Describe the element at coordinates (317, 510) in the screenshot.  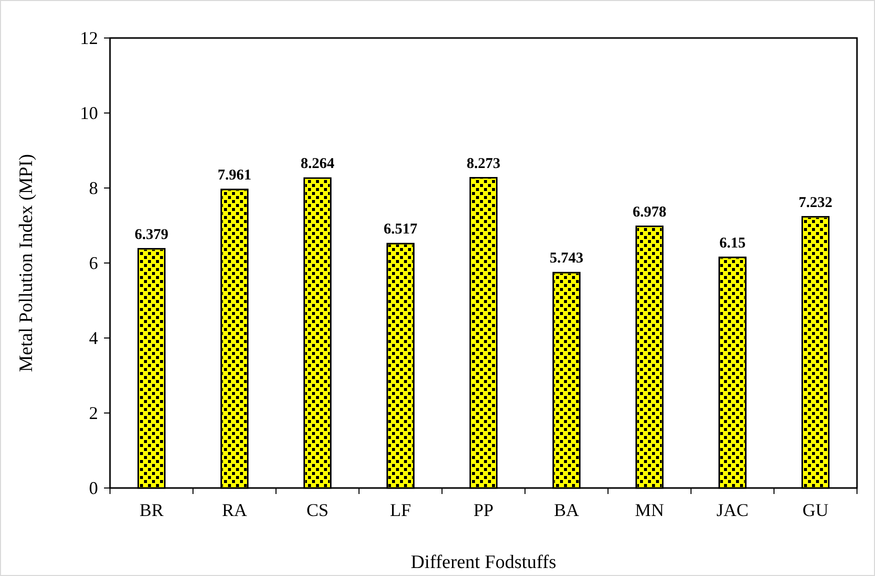
I see `x-tick-label: CS` at that location.